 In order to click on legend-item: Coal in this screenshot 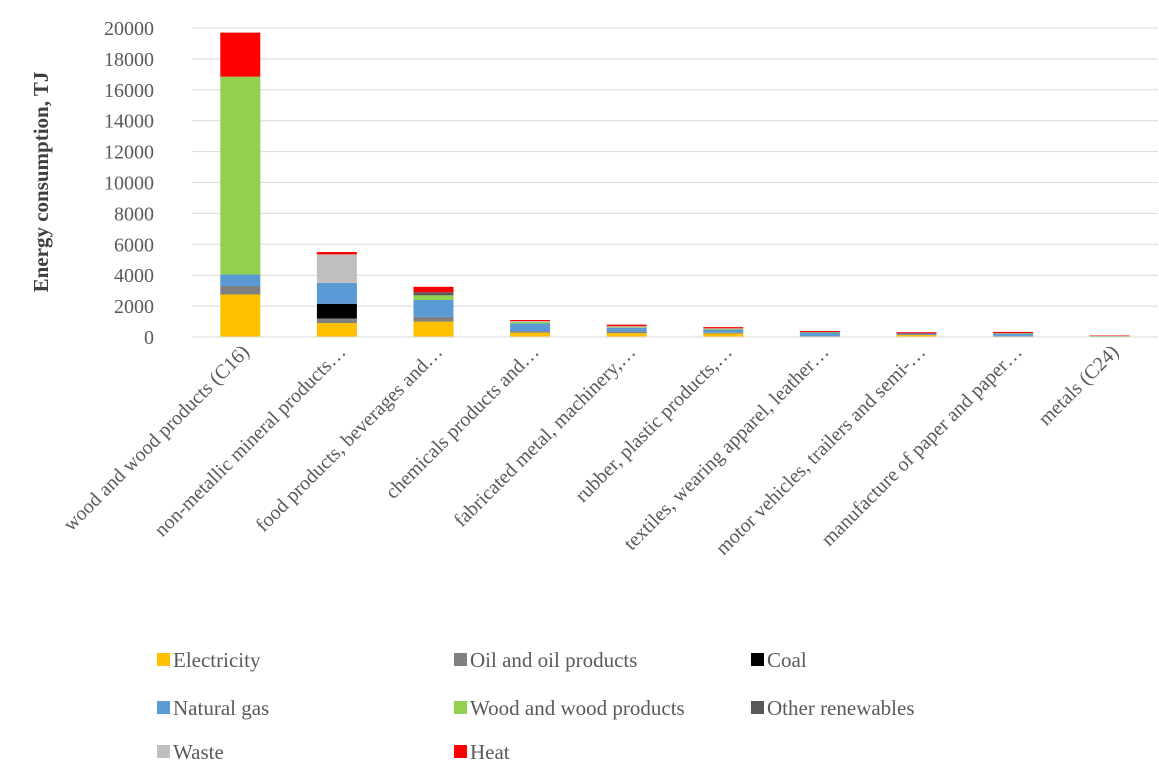, I will do `click(779, 660)`.